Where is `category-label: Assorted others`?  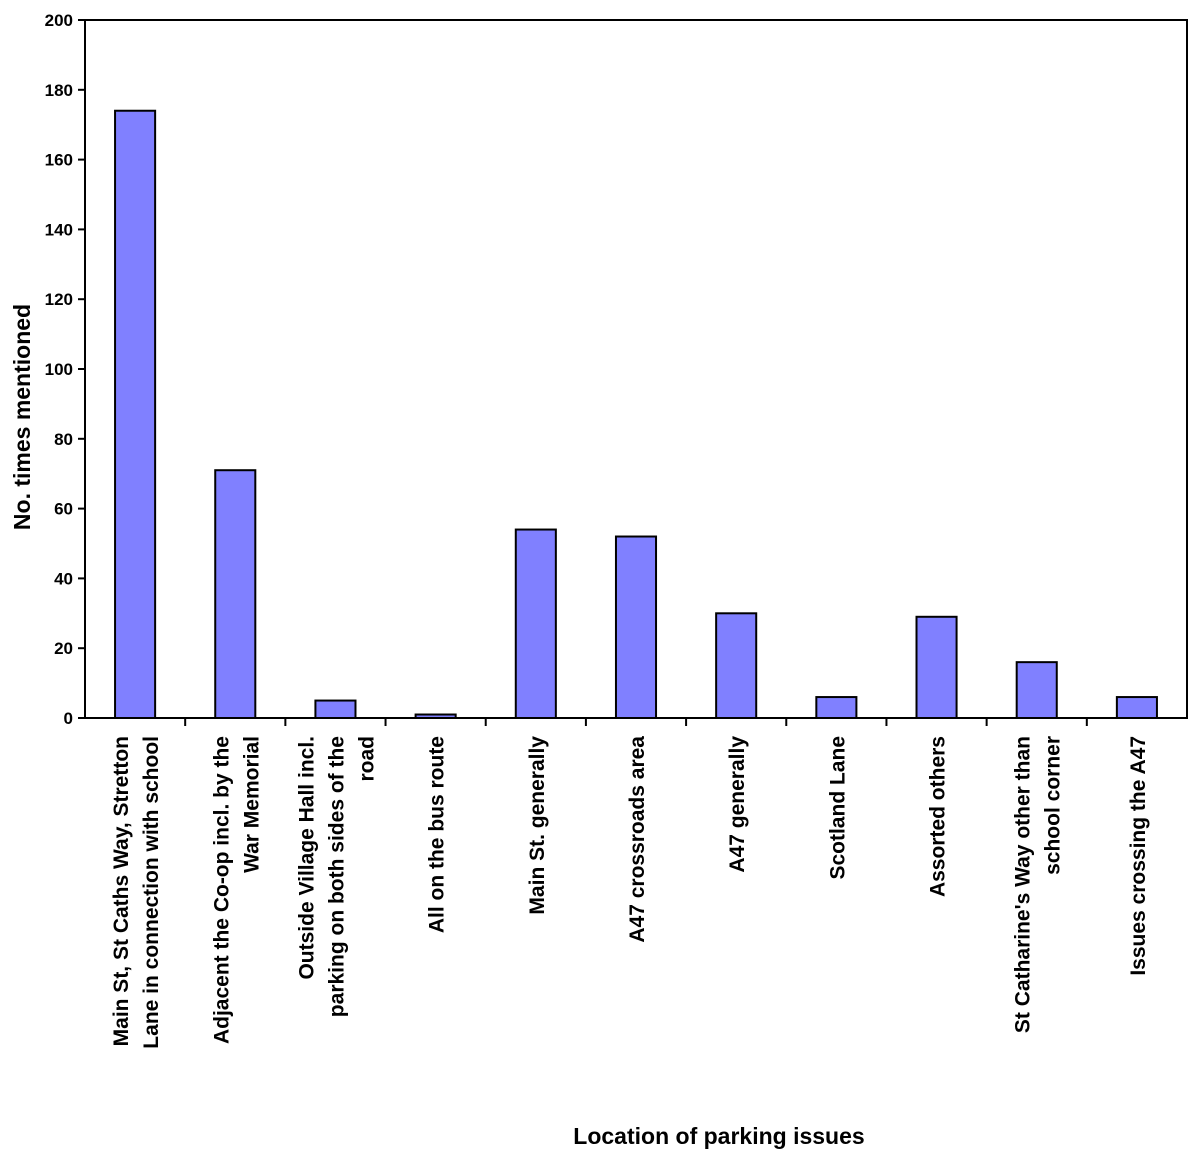
category-label: Assorted others is located at coordinates (938, 816).